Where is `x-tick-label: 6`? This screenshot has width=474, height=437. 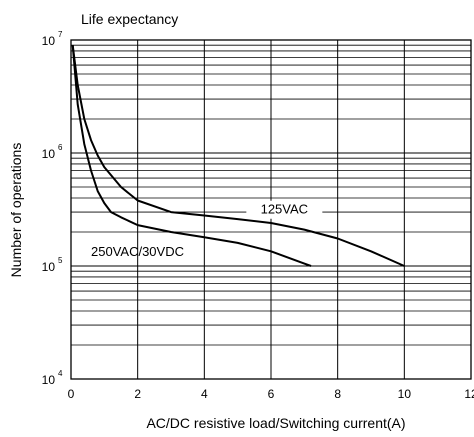
x-tick-label: 6 is located at coordinates (271, 394).